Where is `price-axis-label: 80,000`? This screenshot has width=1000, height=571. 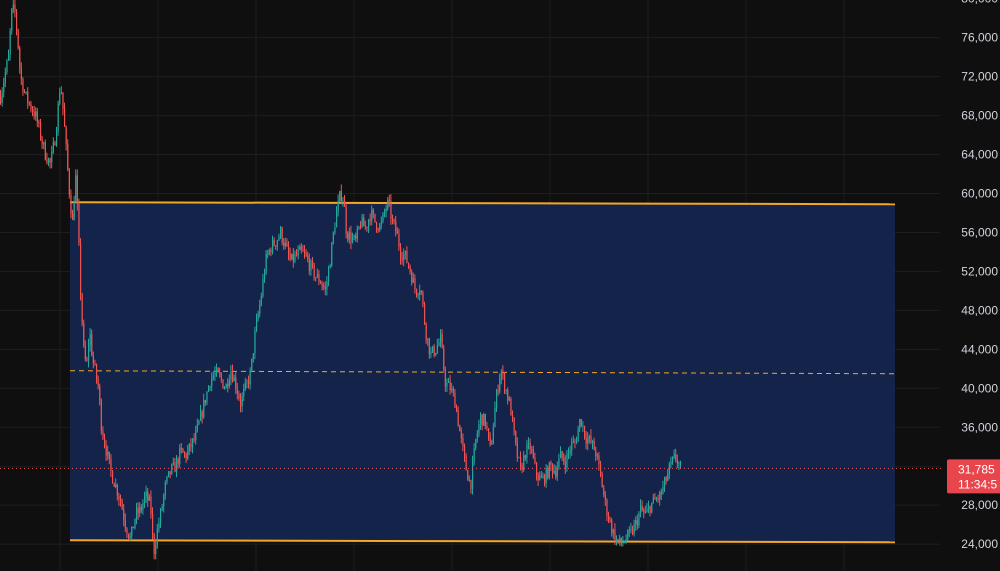 price-axis-label: 80,000 is located at coordinates (979, 3).